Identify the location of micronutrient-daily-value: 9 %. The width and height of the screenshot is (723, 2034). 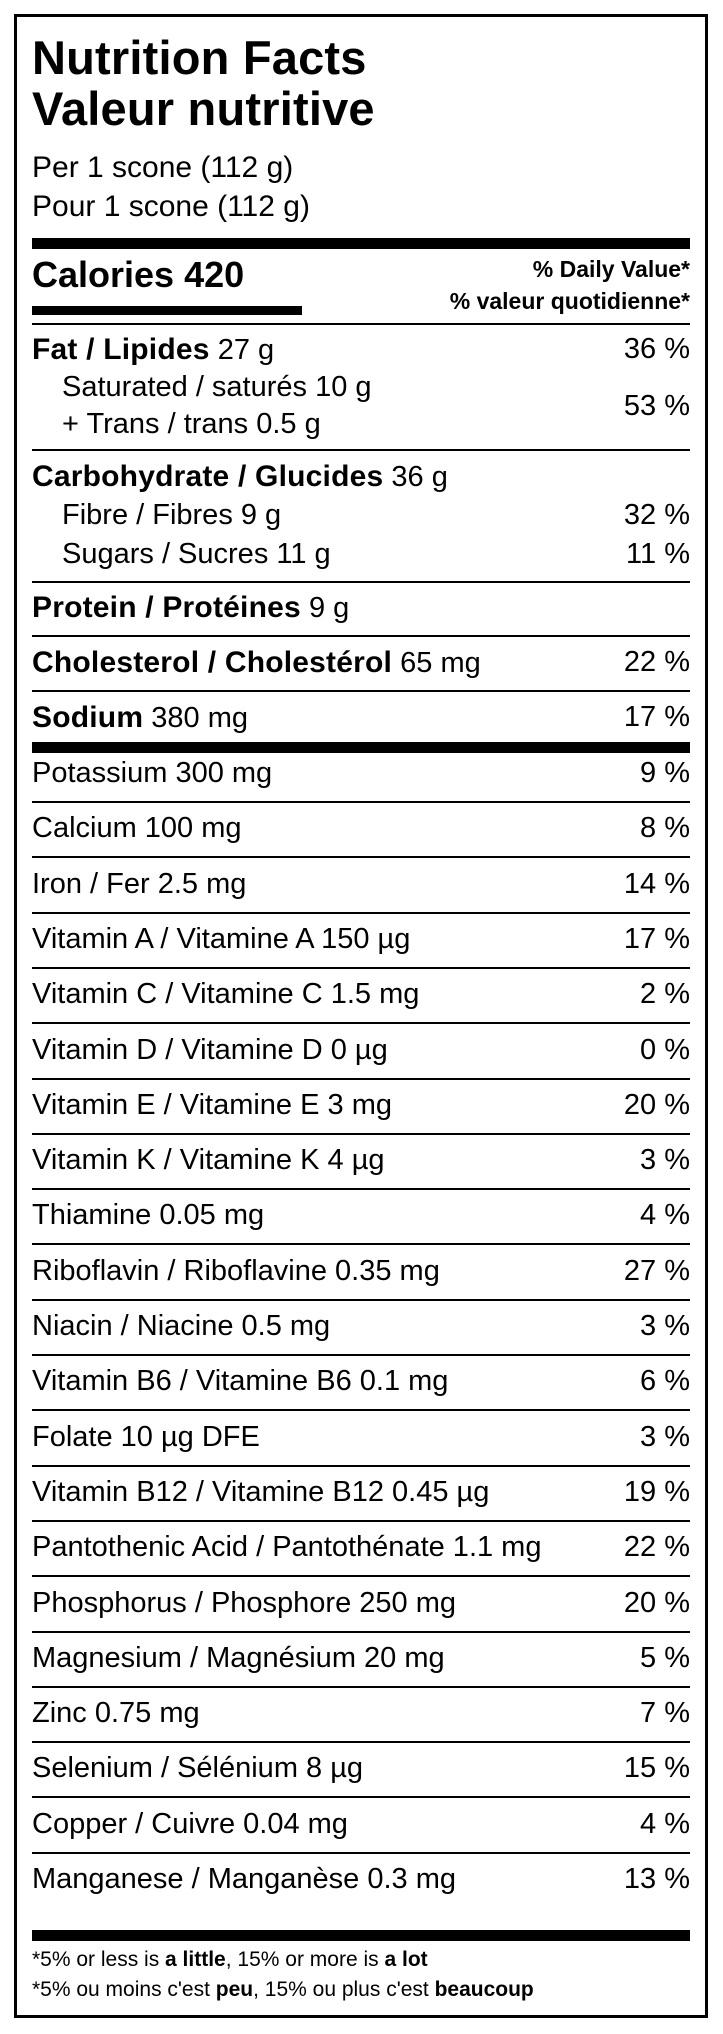
(665, 773).